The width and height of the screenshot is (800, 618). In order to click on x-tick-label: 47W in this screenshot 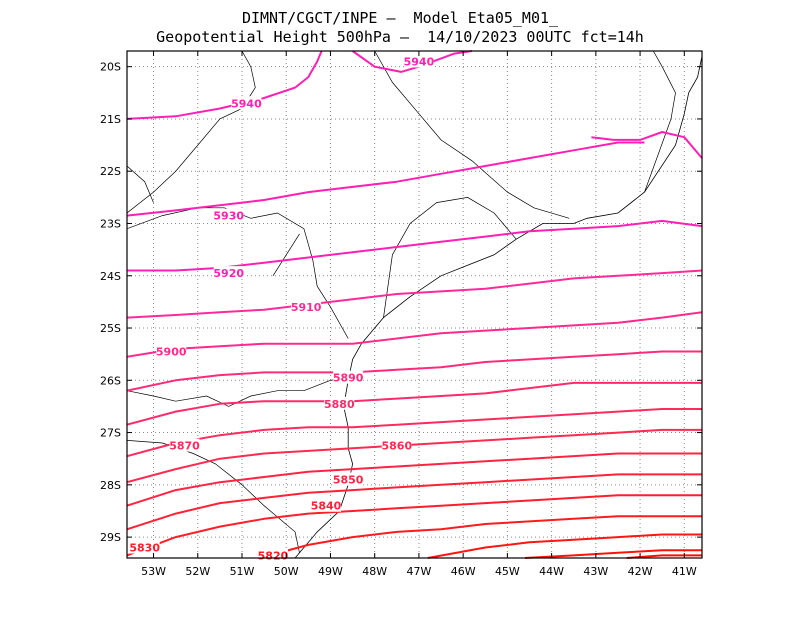, I will do `click(418, 571)`.